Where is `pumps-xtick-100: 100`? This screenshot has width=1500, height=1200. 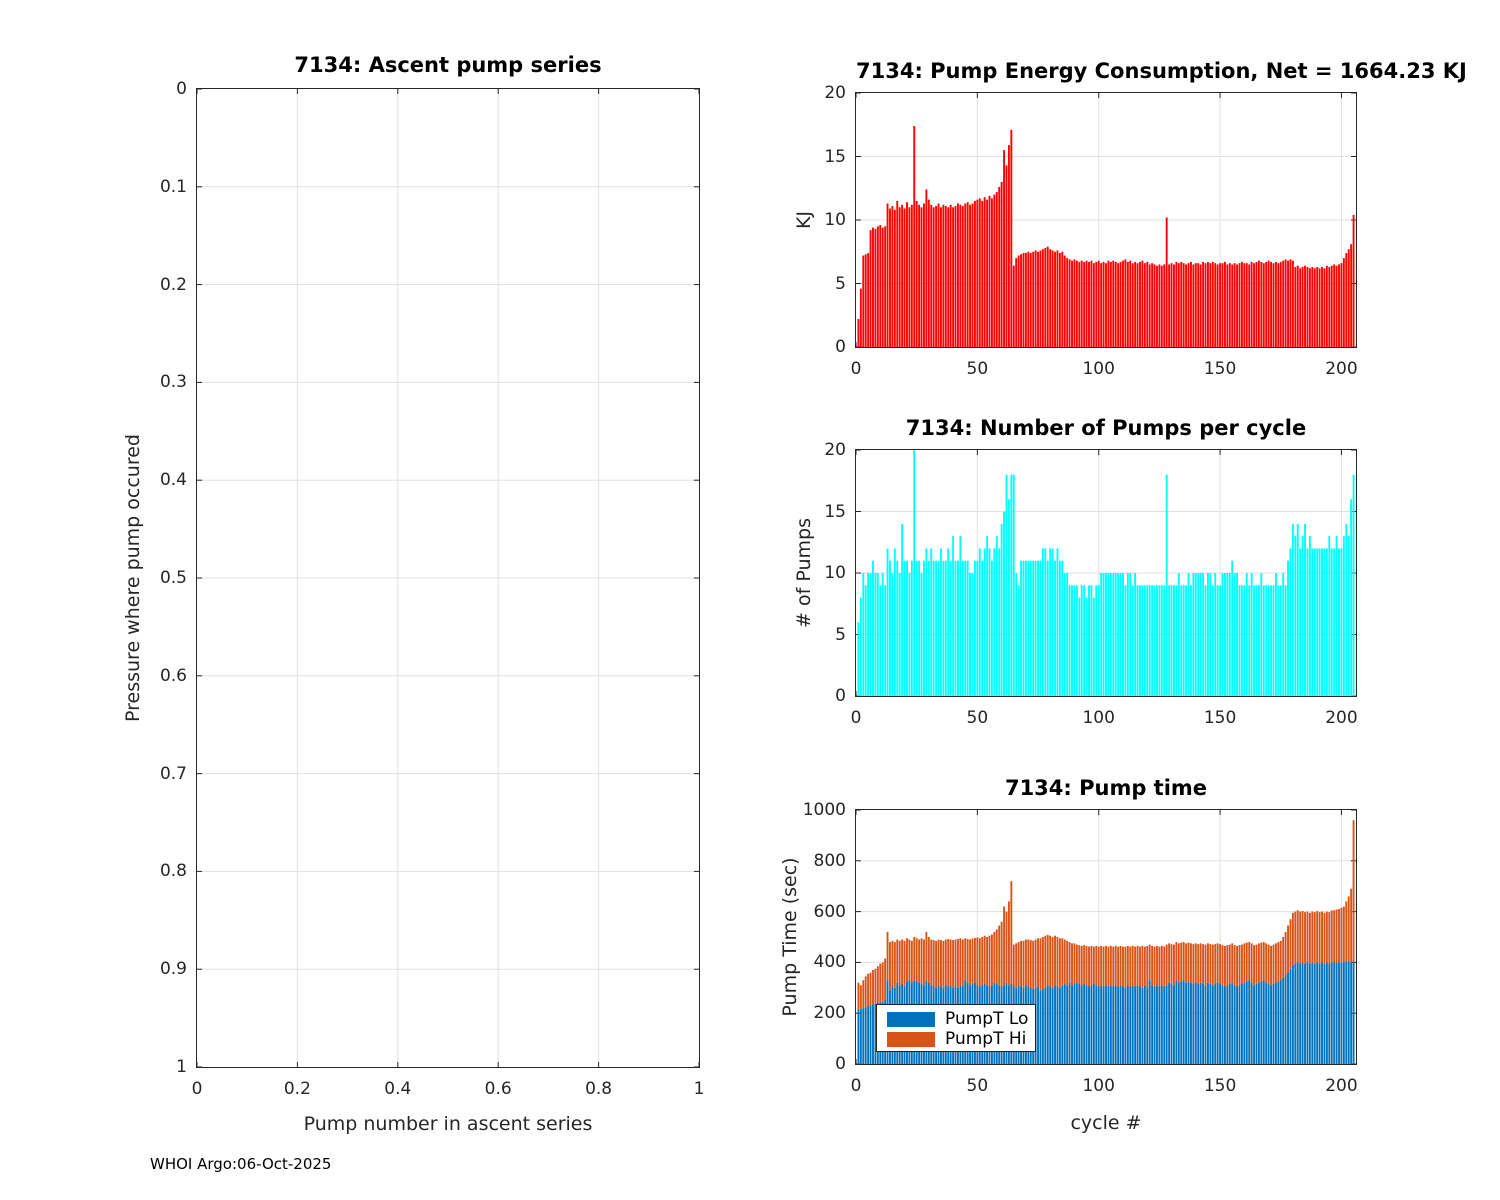
pumps-xtick-100: 100 is located at coordinates (1098, 718).